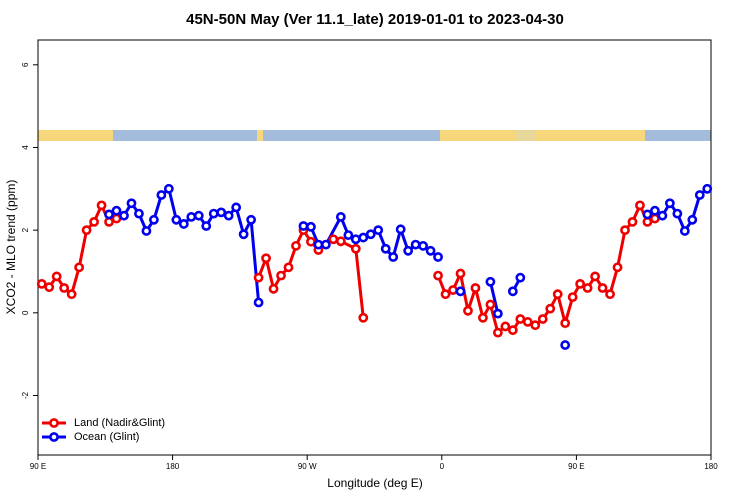 The image size is (750, 500). I want to click on legend-marker, so click(54, 437).